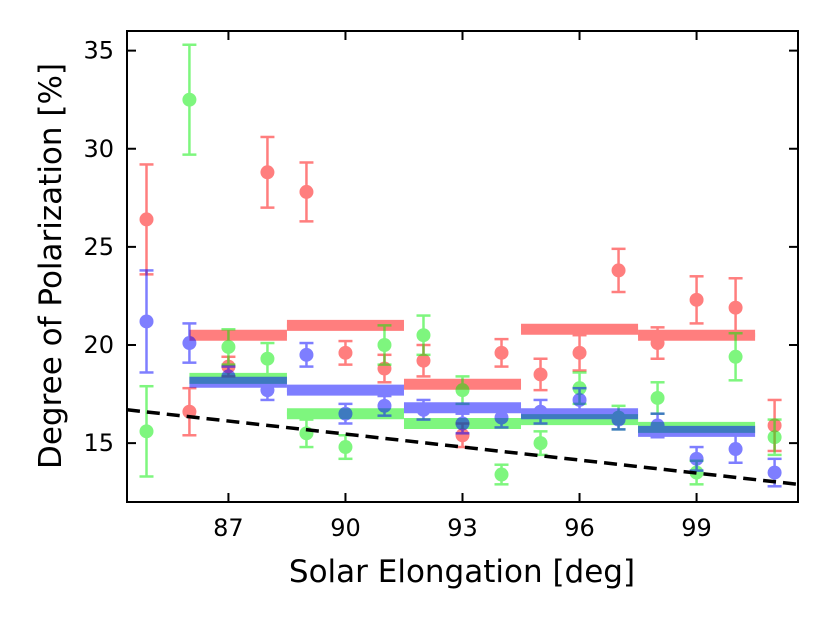 Image resolution: width=830 pixels, height=623 pixels. What do you see at coordinates (98, 443) in the screenshot?
I see `y-tick-label-0: 15` at bounding box center [98, 443].